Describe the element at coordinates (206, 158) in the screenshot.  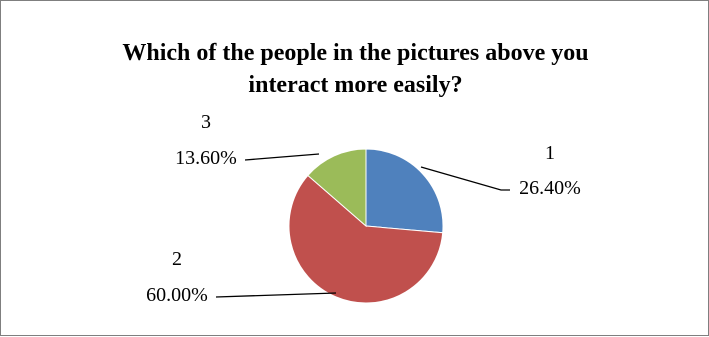
I see `slice-3-percent-label: 13.60%` at that location.